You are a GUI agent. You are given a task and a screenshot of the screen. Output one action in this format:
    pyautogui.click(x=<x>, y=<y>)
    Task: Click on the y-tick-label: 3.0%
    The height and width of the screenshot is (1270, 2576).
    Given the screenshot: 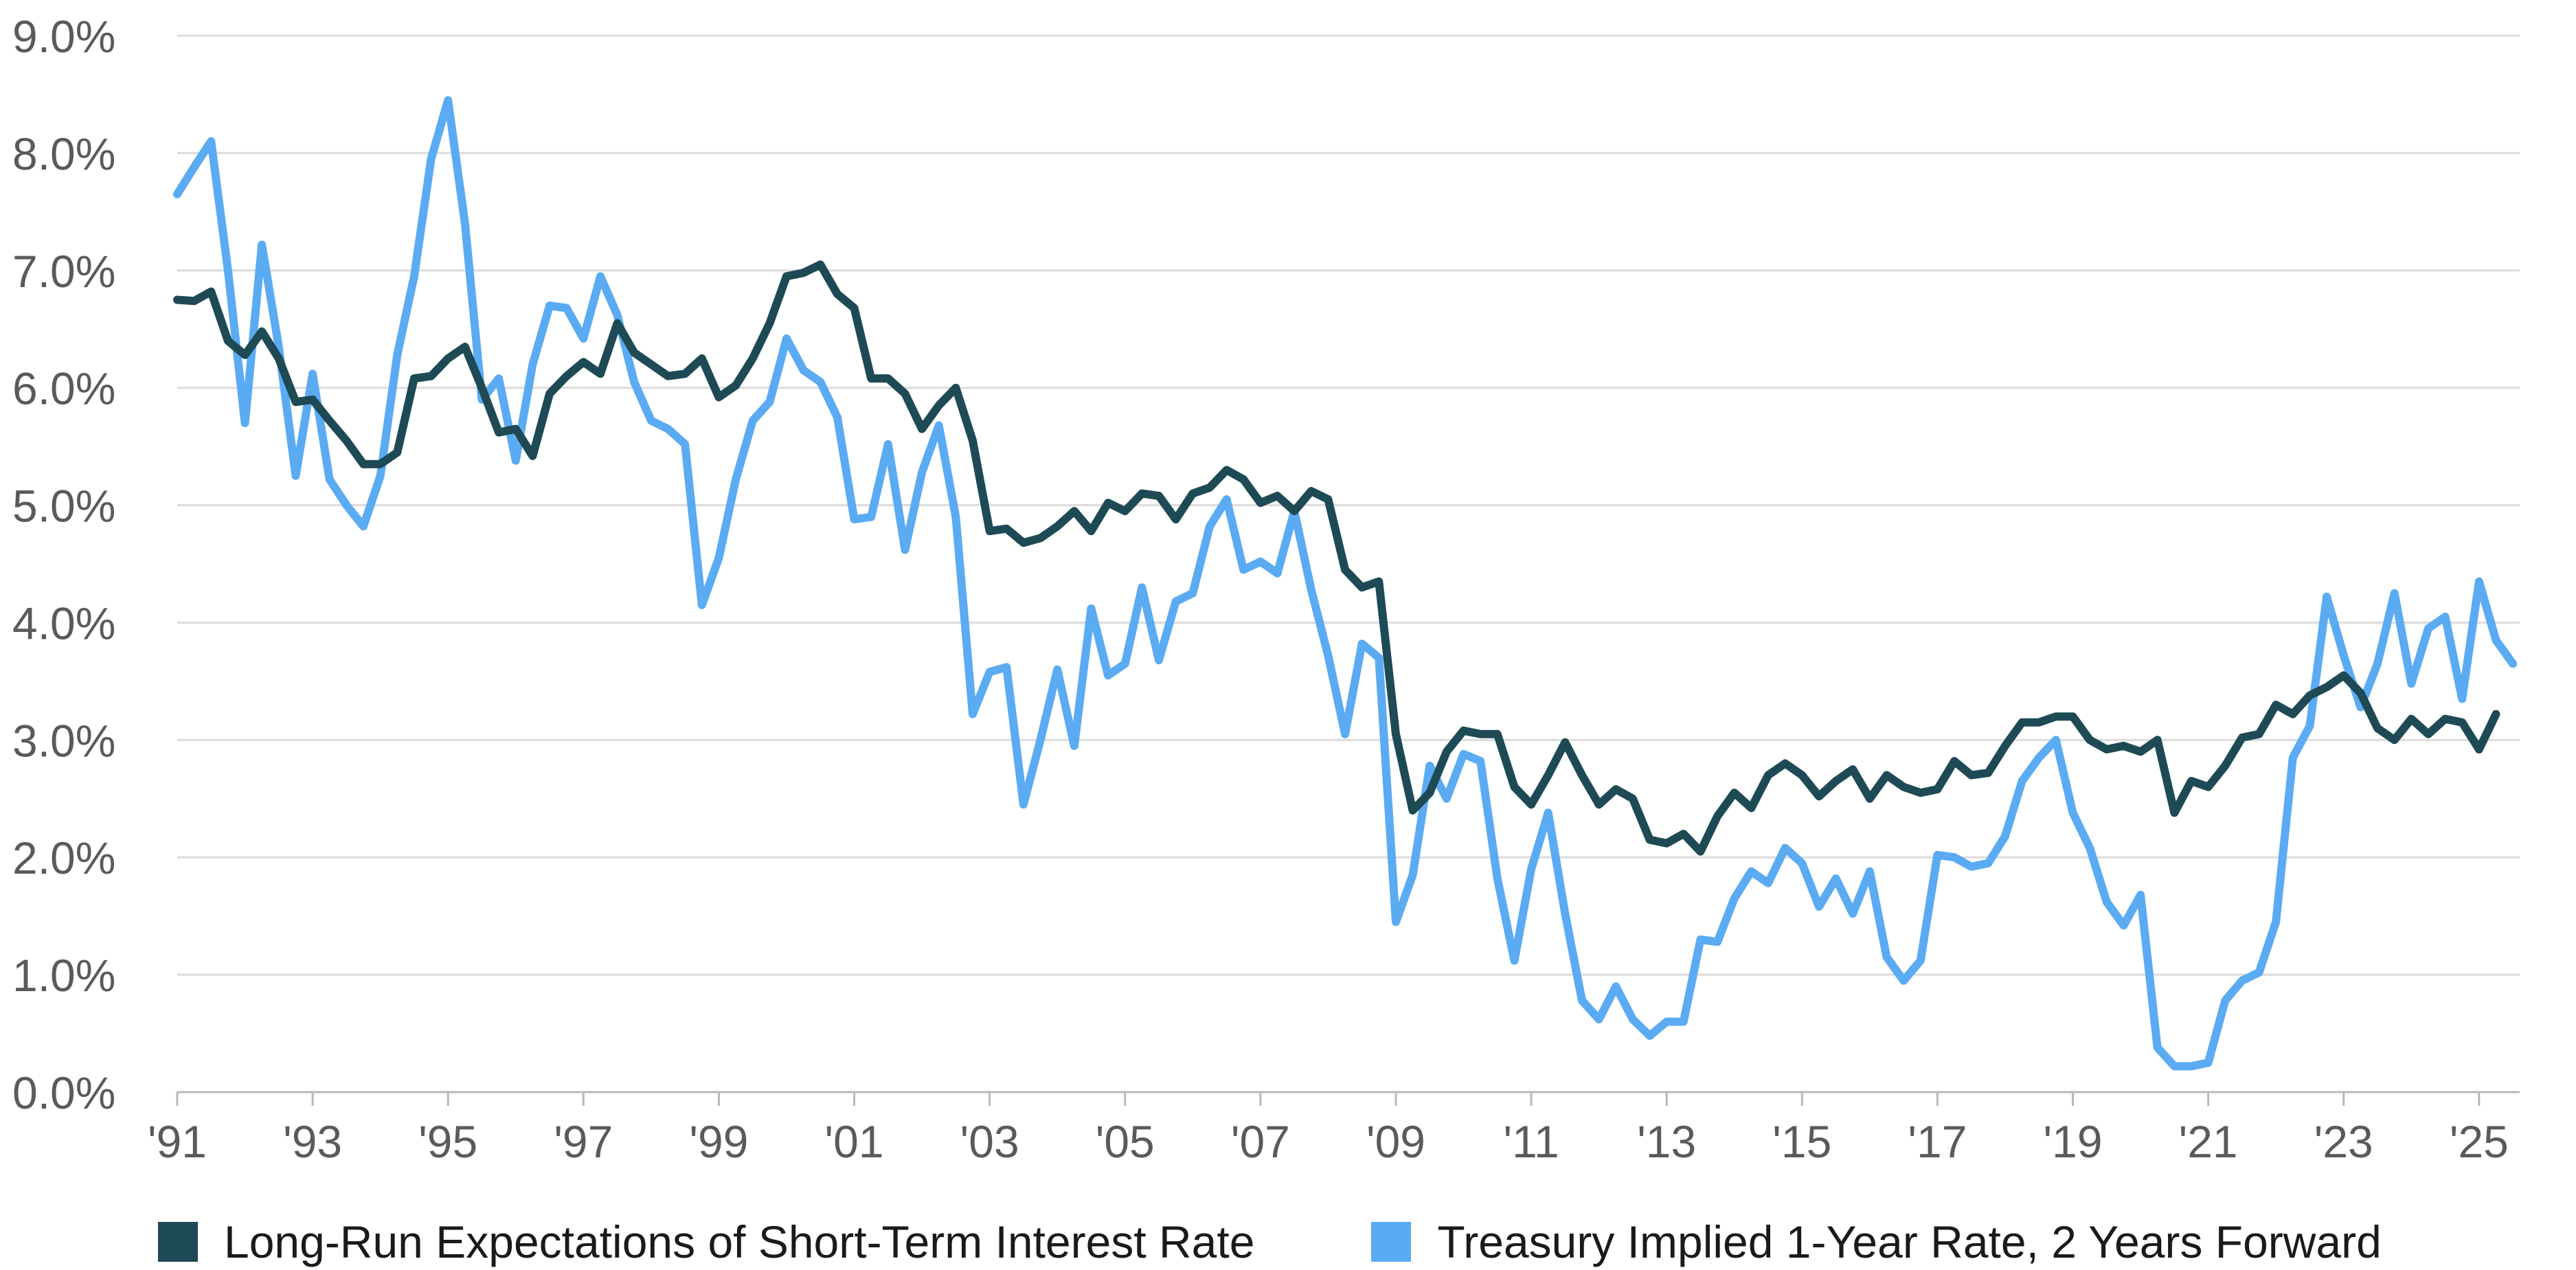 What is the action you would take?
    pyautogui.click(x=63, y=740)
    